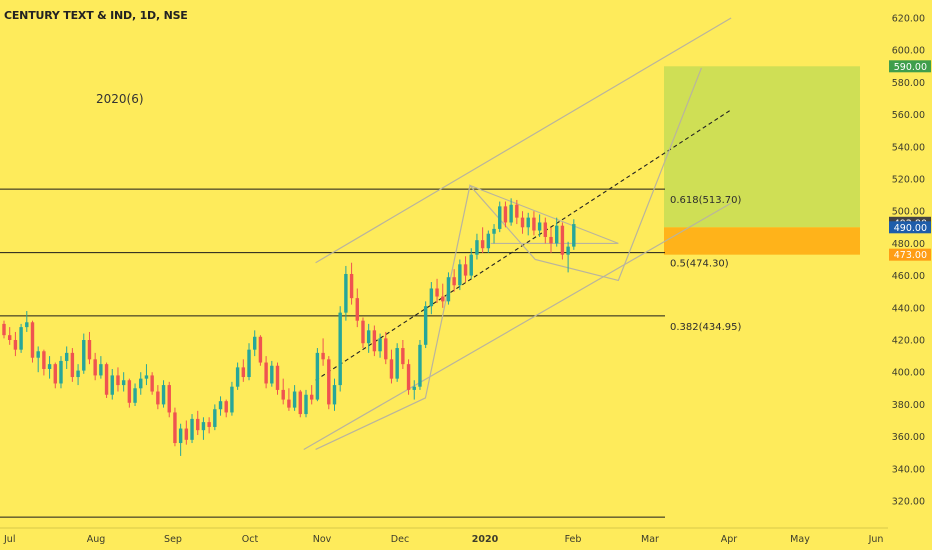 The image size is (932, 550). Describe the element at coordinates (908, 276) in the screenshot. I see `y-tick-label: 460.00` at that location.